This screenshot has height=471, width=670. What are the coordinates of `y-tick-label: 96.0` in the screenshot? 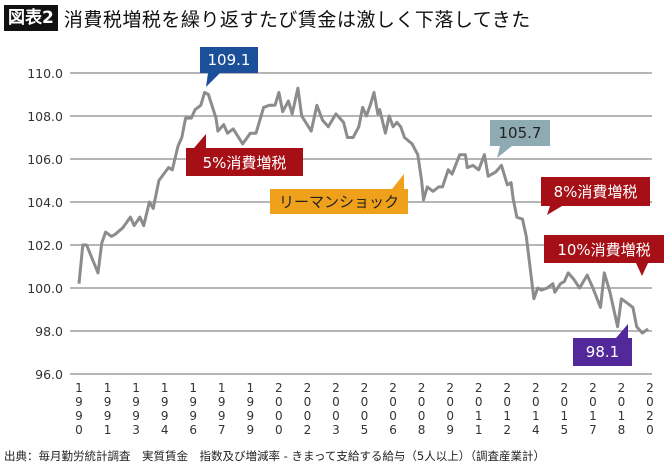 It's located at (49, 374).